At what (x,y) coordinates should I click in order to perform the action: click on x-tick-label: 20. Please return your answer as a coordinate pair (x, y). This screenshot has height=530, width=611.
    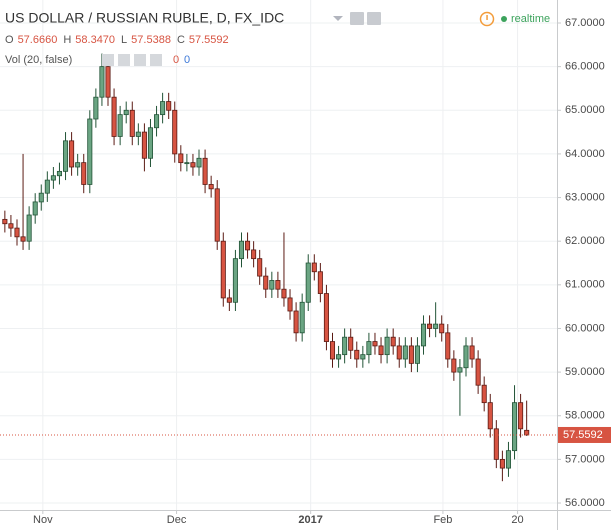
    Looking at the image, I should click on (517, 520).